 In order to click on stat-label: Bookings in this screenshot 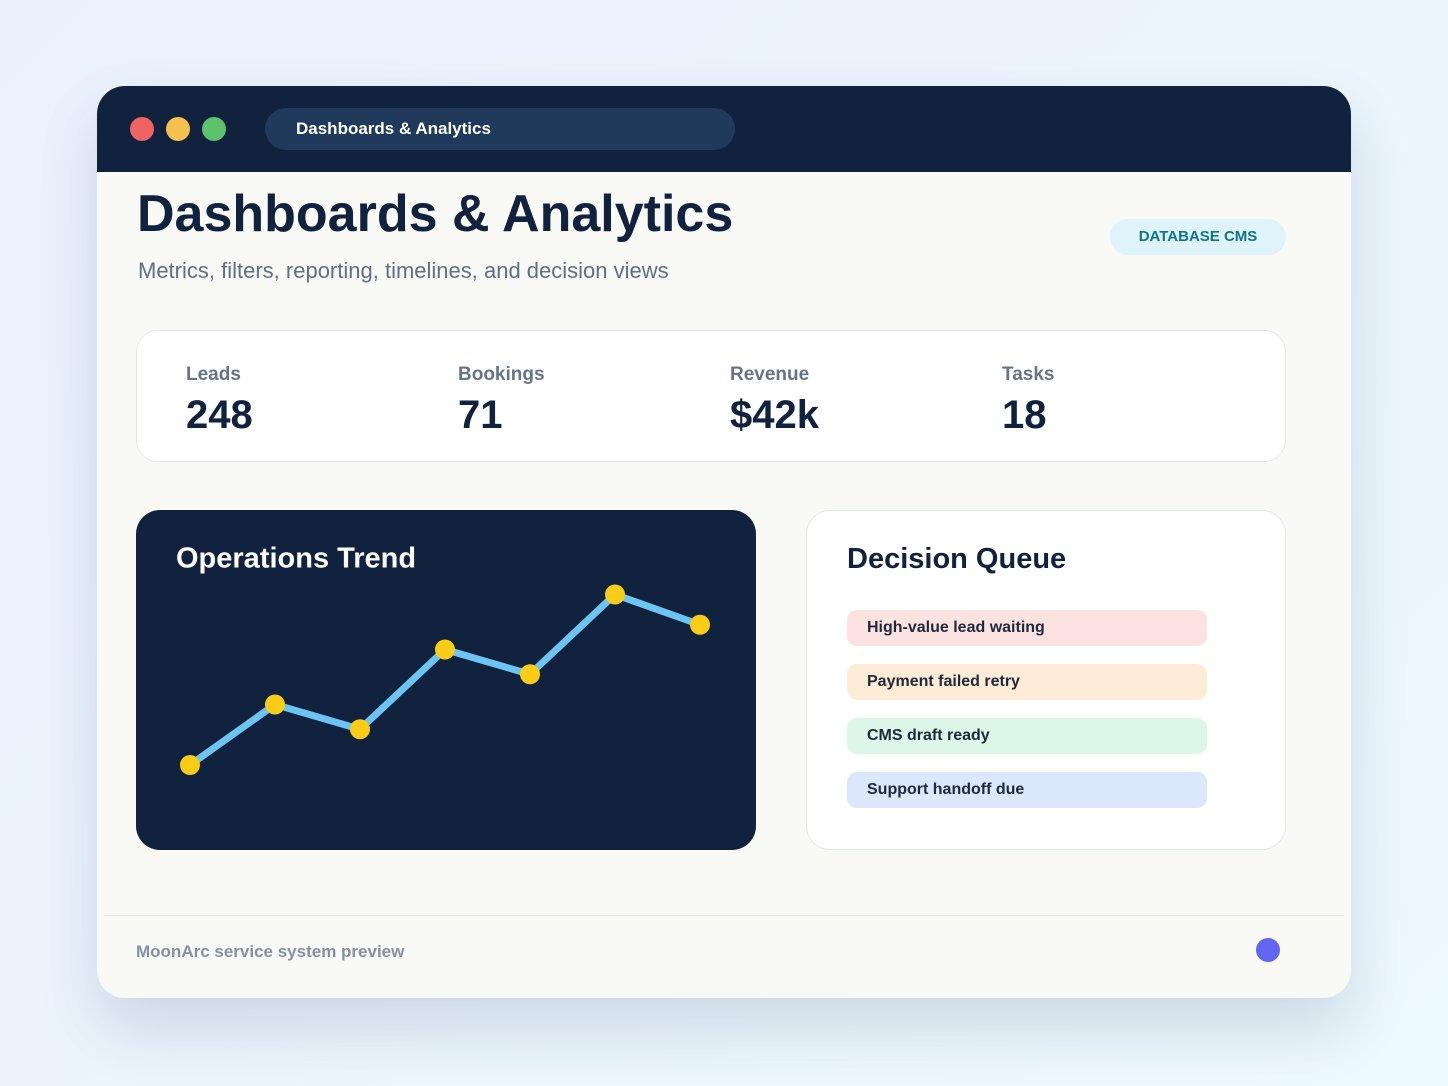, I will do `click(501, 374)`.